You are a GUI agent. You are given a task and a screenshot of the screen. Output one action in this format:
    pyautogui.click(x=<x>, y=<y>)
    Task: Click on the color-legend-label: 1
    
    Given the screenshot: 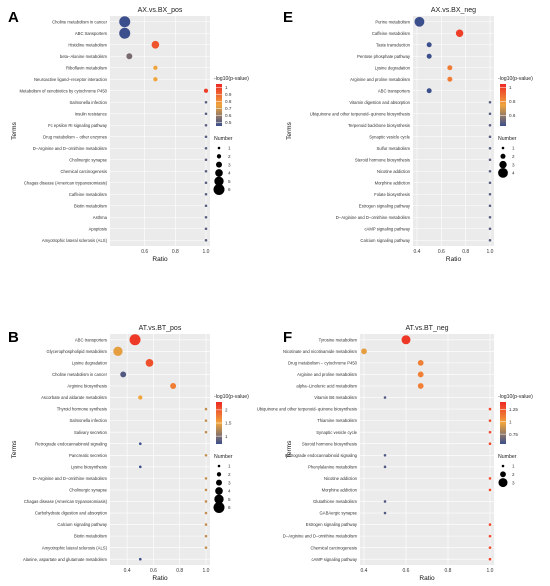 What is the action you would take?
    pyautogui.click(x=510, y=87)
    